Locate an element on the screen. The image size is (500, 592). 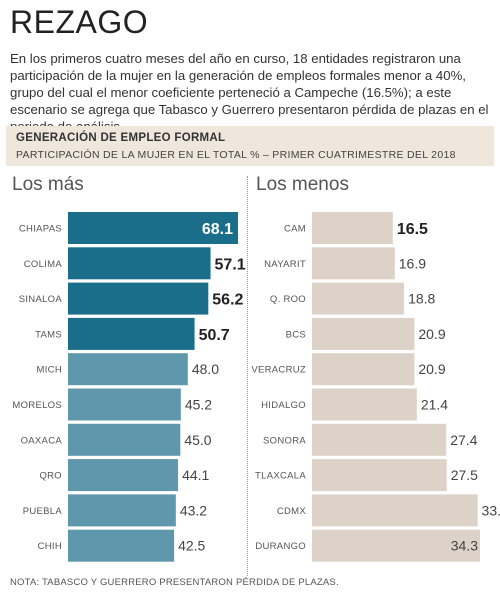
bar-veracruz is located at coordinates (363, 369).